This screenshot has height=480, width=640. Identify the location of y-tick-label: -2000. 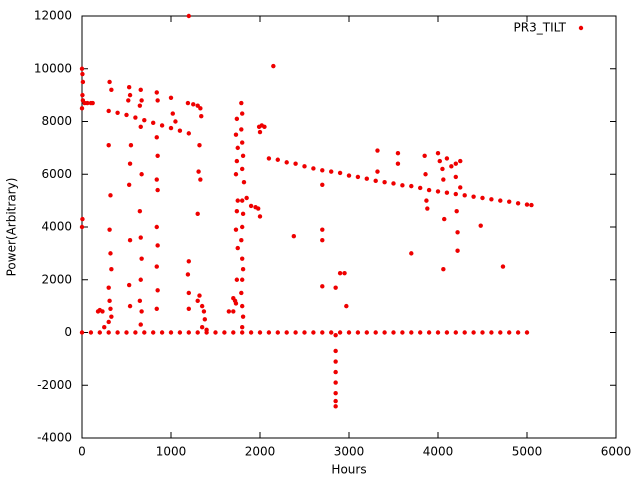
(54, 385).